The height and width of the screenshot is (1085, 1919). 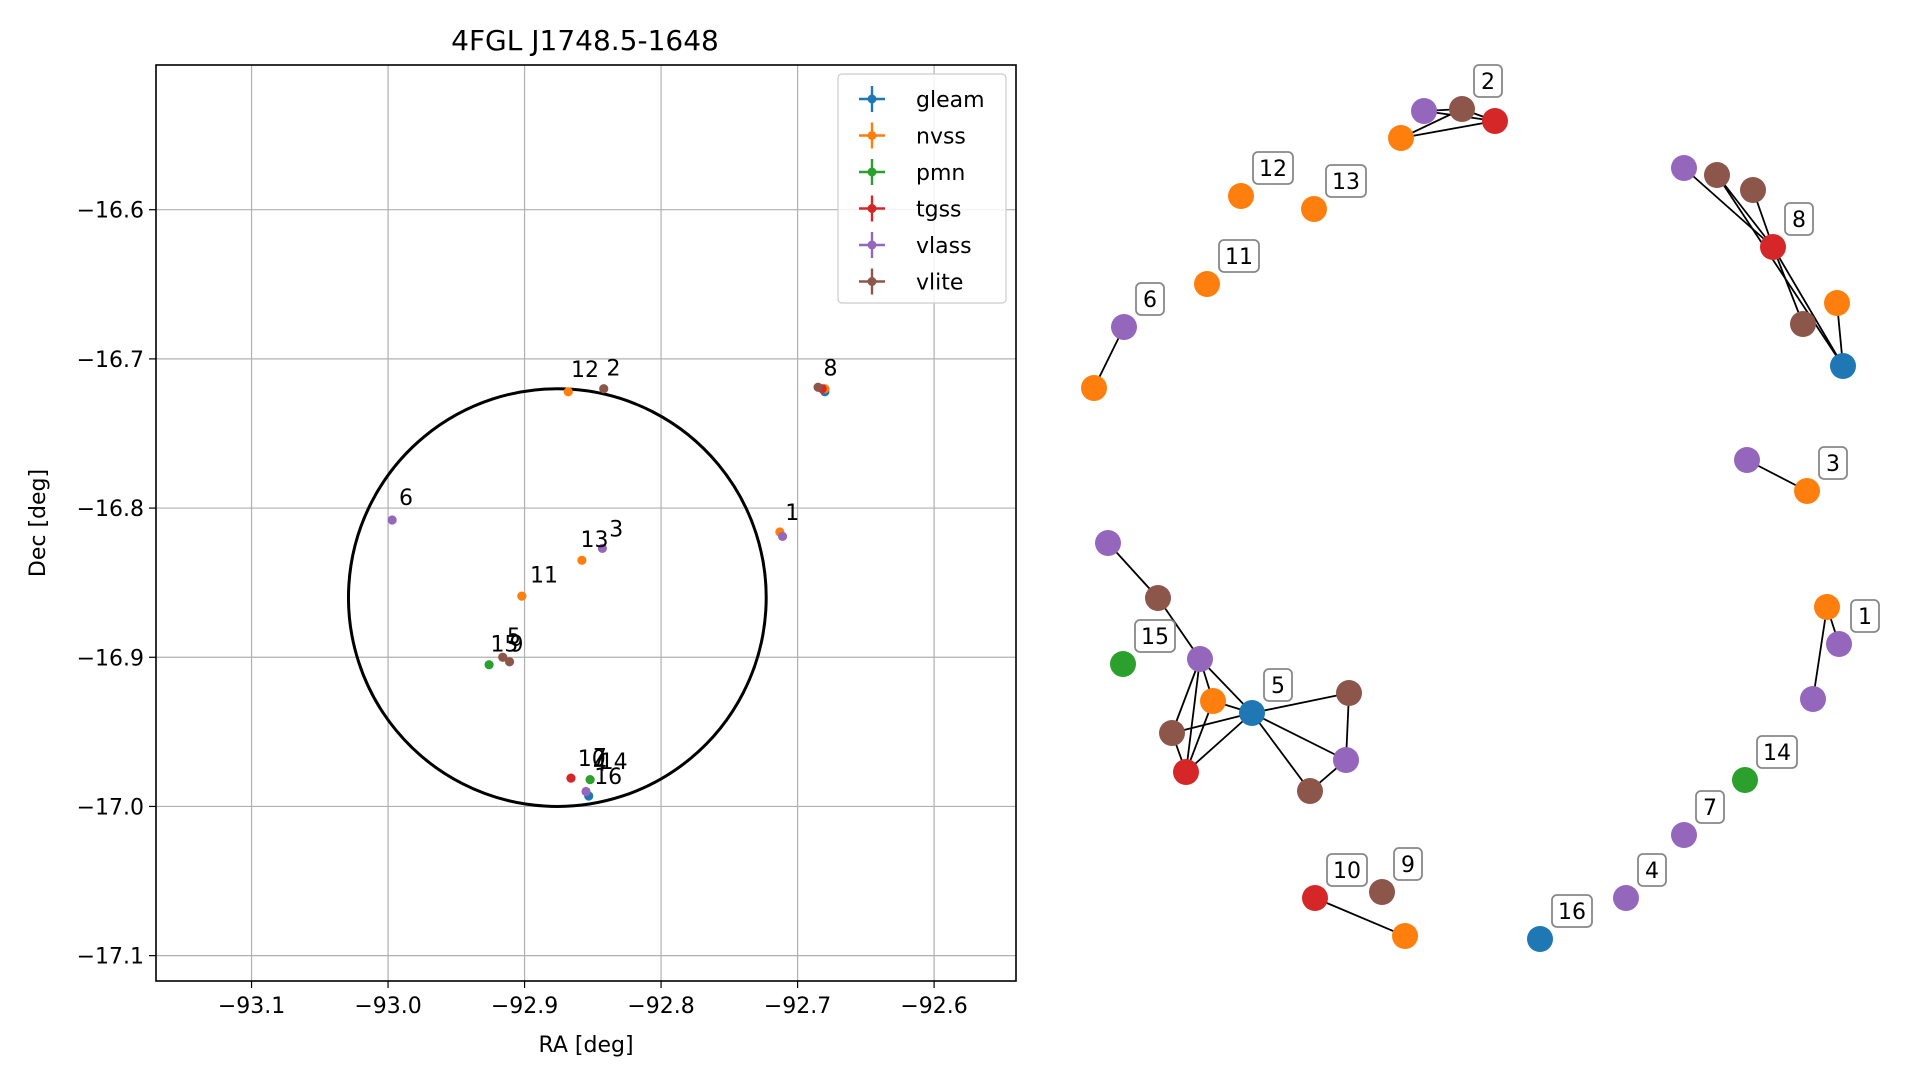 I want to click on node-label: 7, so click(x=1710, y=808).